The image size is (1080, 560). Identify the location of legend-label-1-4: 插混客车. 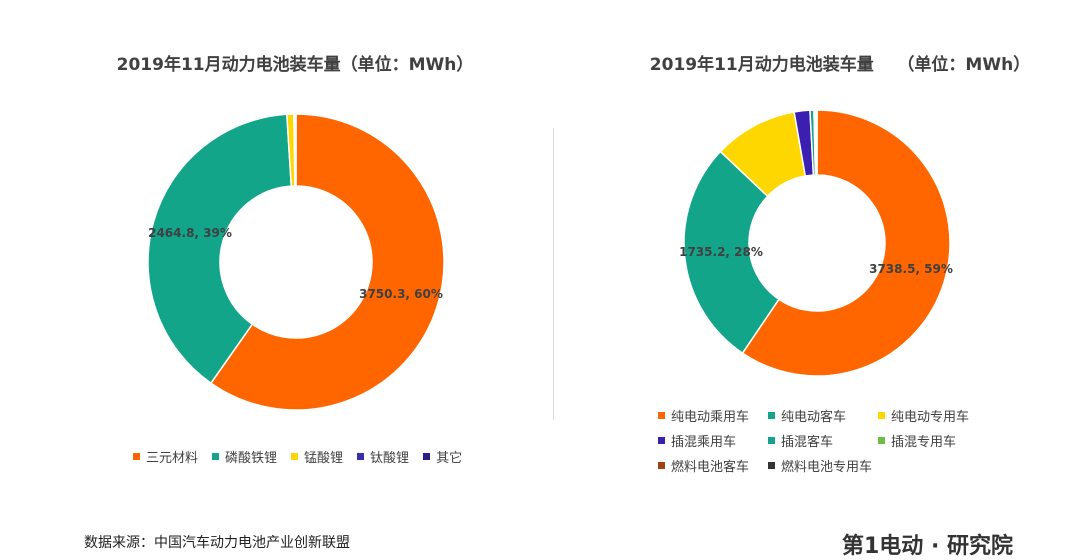
(807, 442).